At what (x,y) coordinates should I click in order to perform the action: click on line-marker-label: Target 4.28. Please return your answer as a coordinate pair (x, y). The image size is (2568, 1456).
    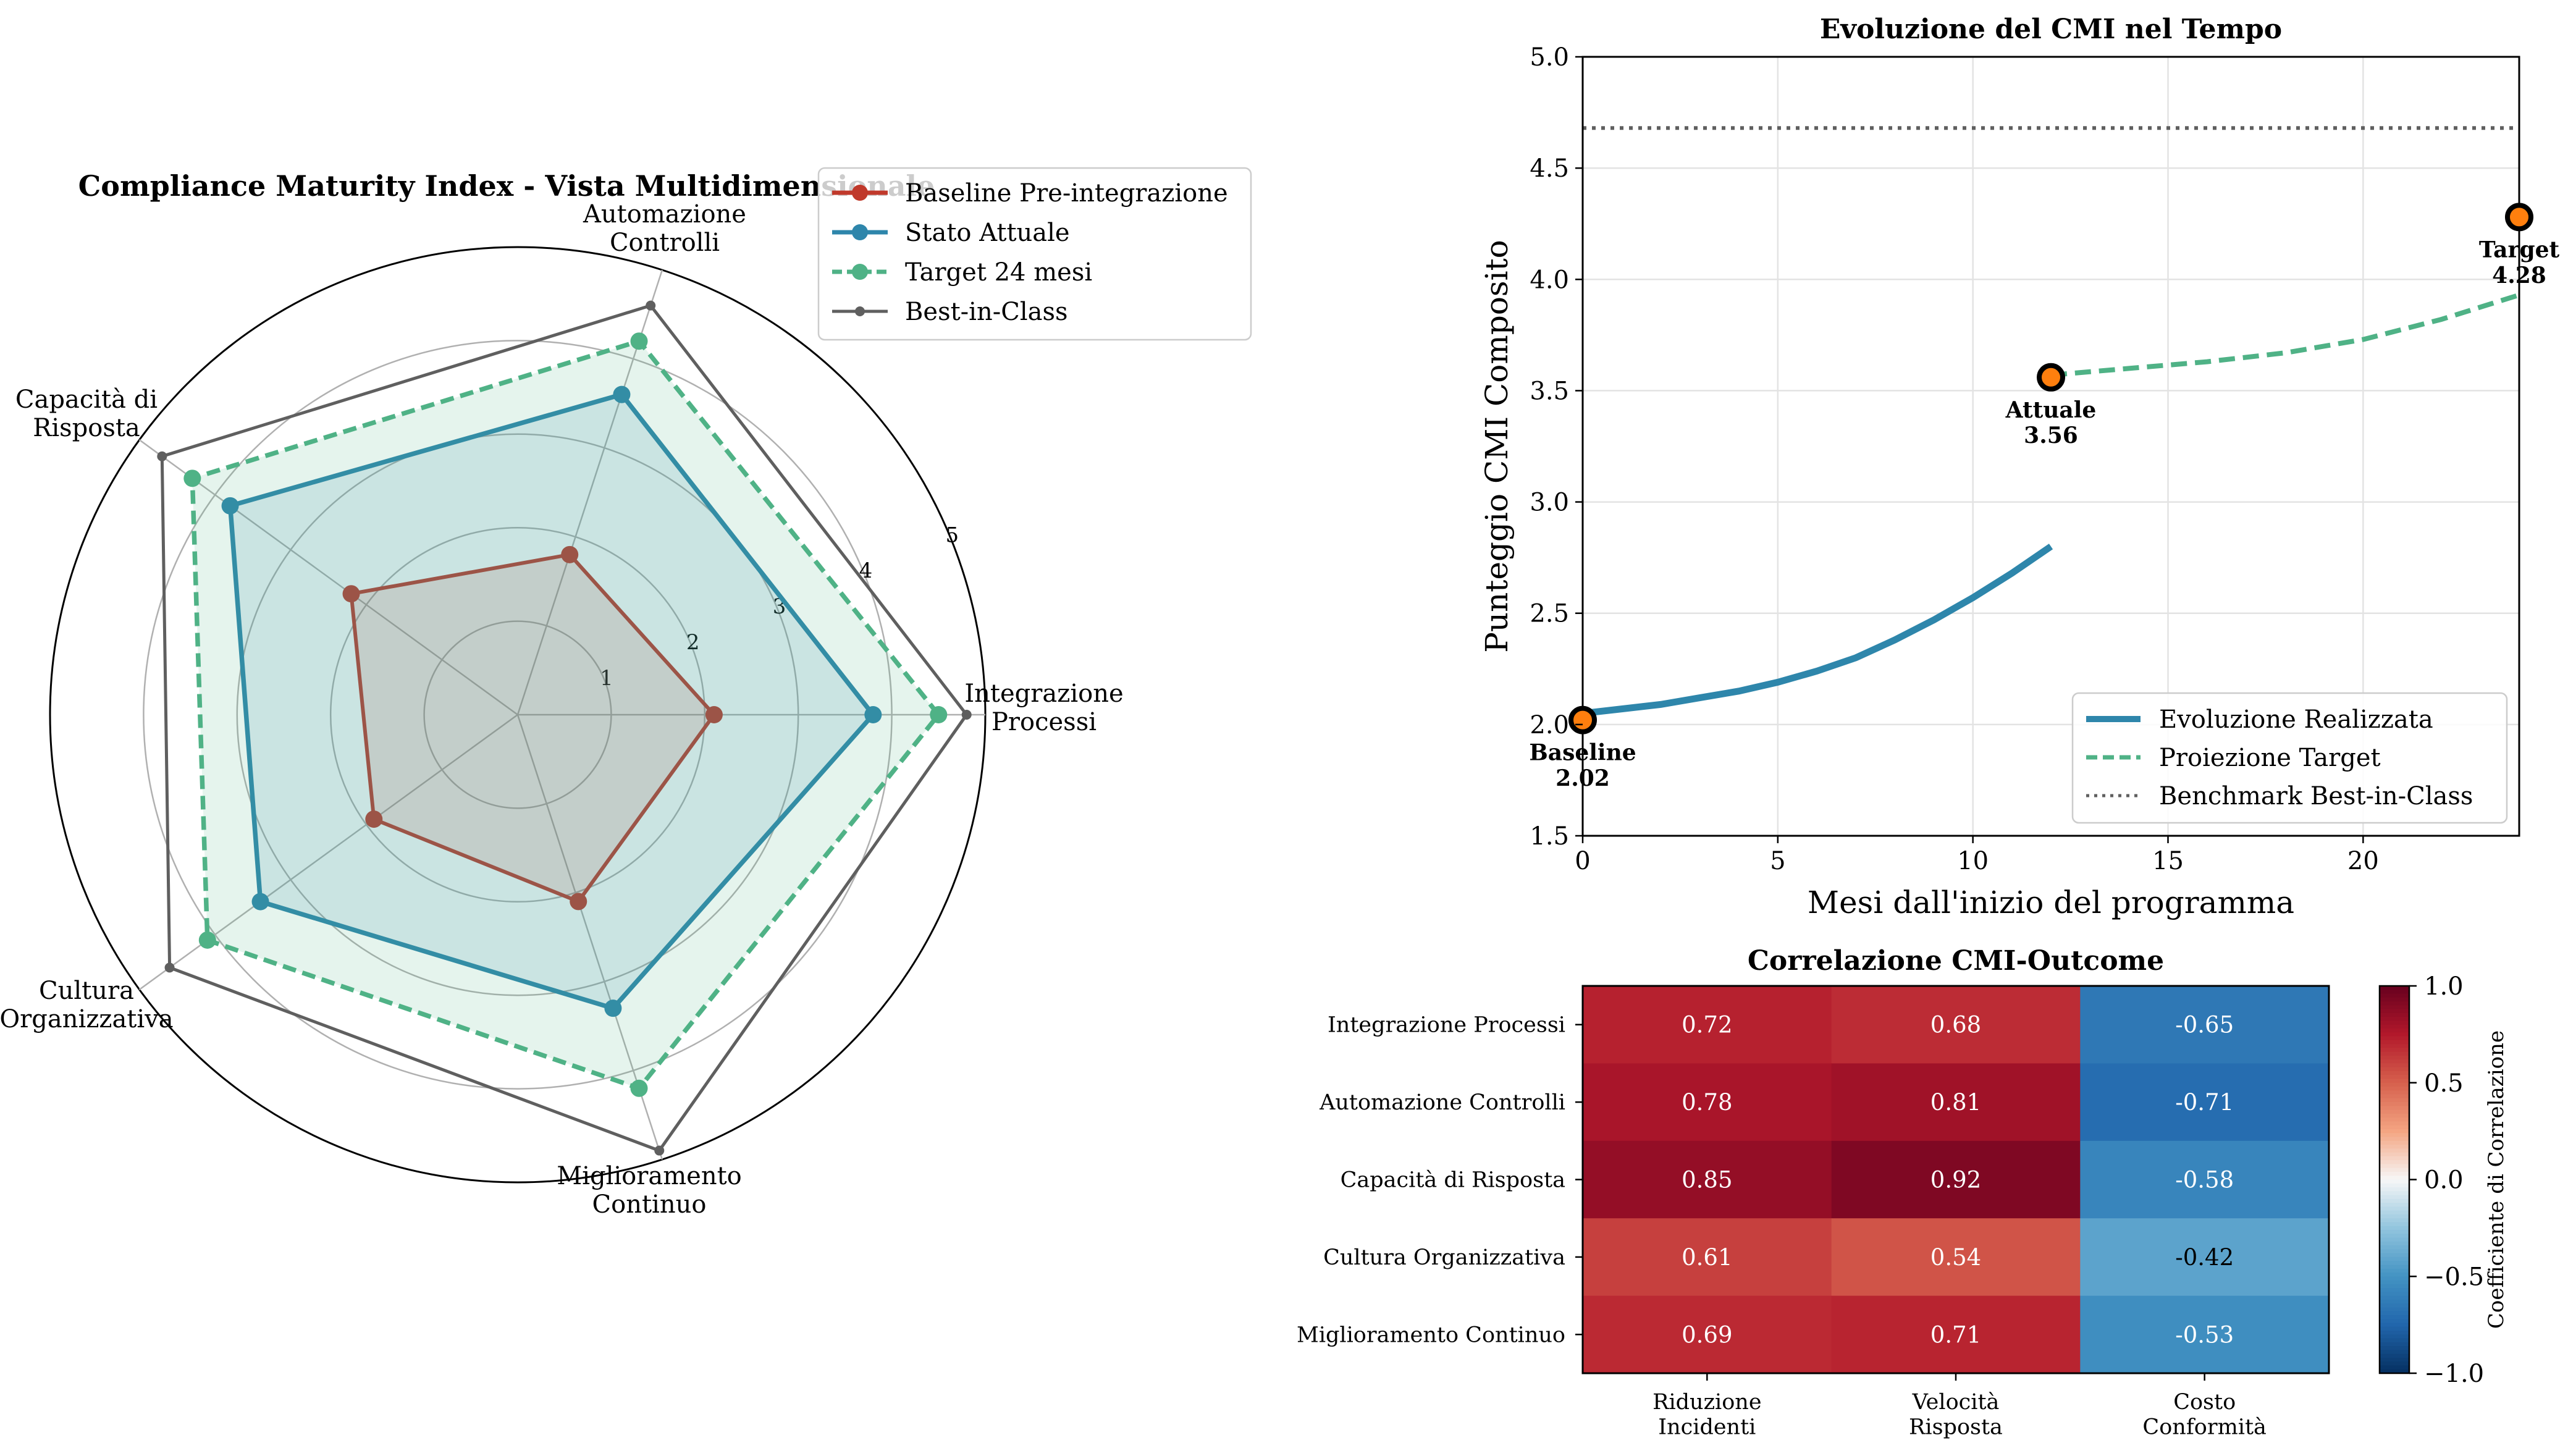
    Looking at the image, I should click on (2519, 262).